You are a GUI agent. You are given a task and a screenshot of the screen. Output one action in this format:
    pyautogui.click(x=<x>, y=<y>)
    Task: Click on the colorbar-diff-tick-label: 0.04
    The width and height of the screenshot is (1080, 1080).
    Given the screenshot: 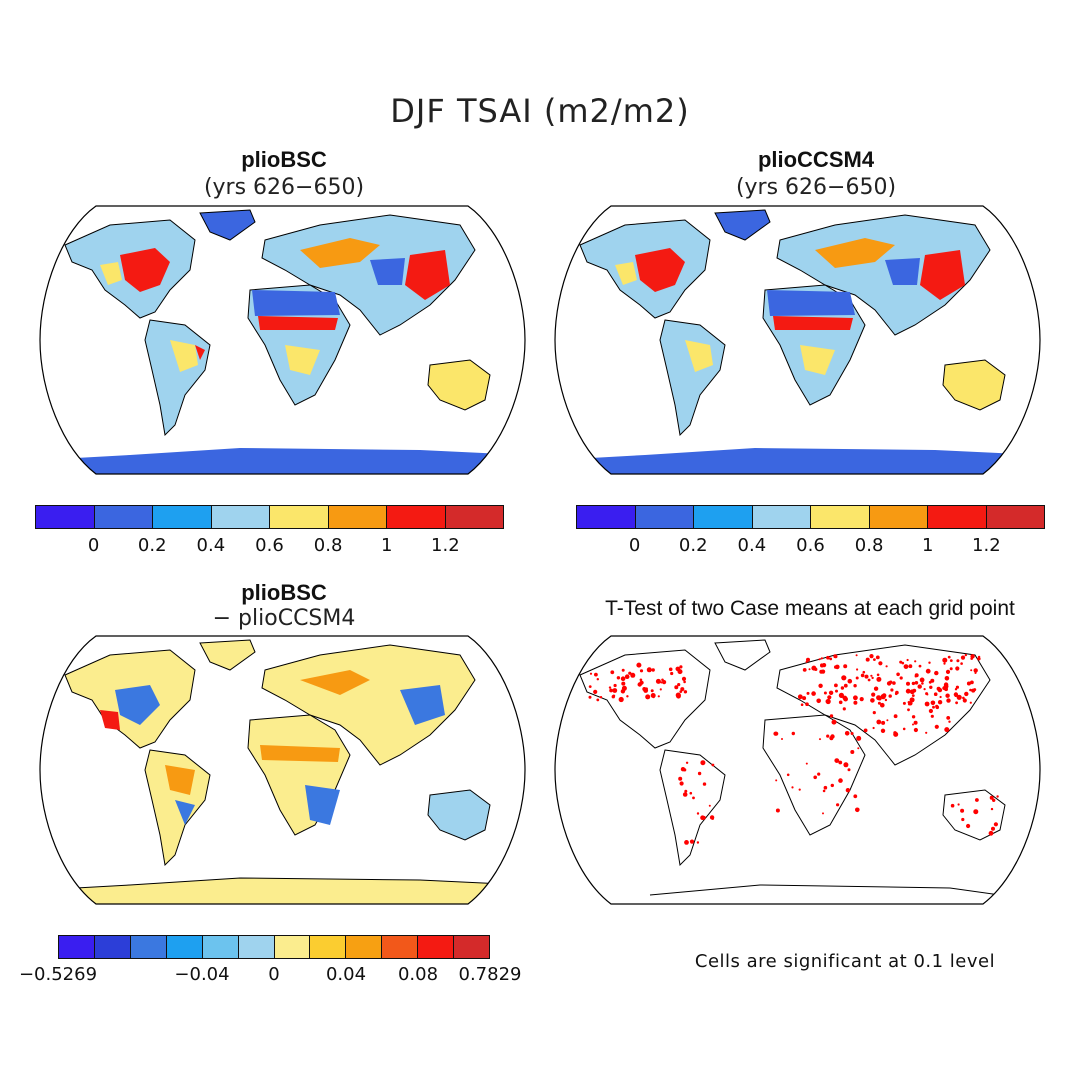 What is the action you would take?
    pyautogui.click(x=346, y=974)
    